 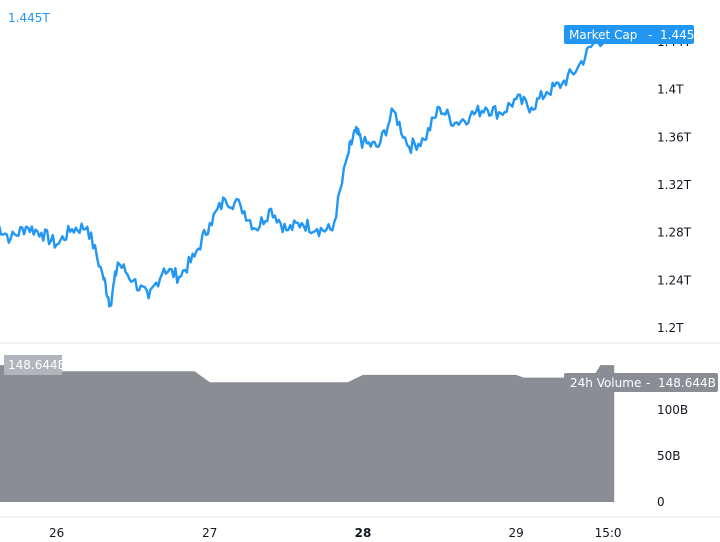 What do you see at coordinates (672, 410) in the screenshot?
I see `volume-y-tick: 100B` at bounding box center [672, 410].